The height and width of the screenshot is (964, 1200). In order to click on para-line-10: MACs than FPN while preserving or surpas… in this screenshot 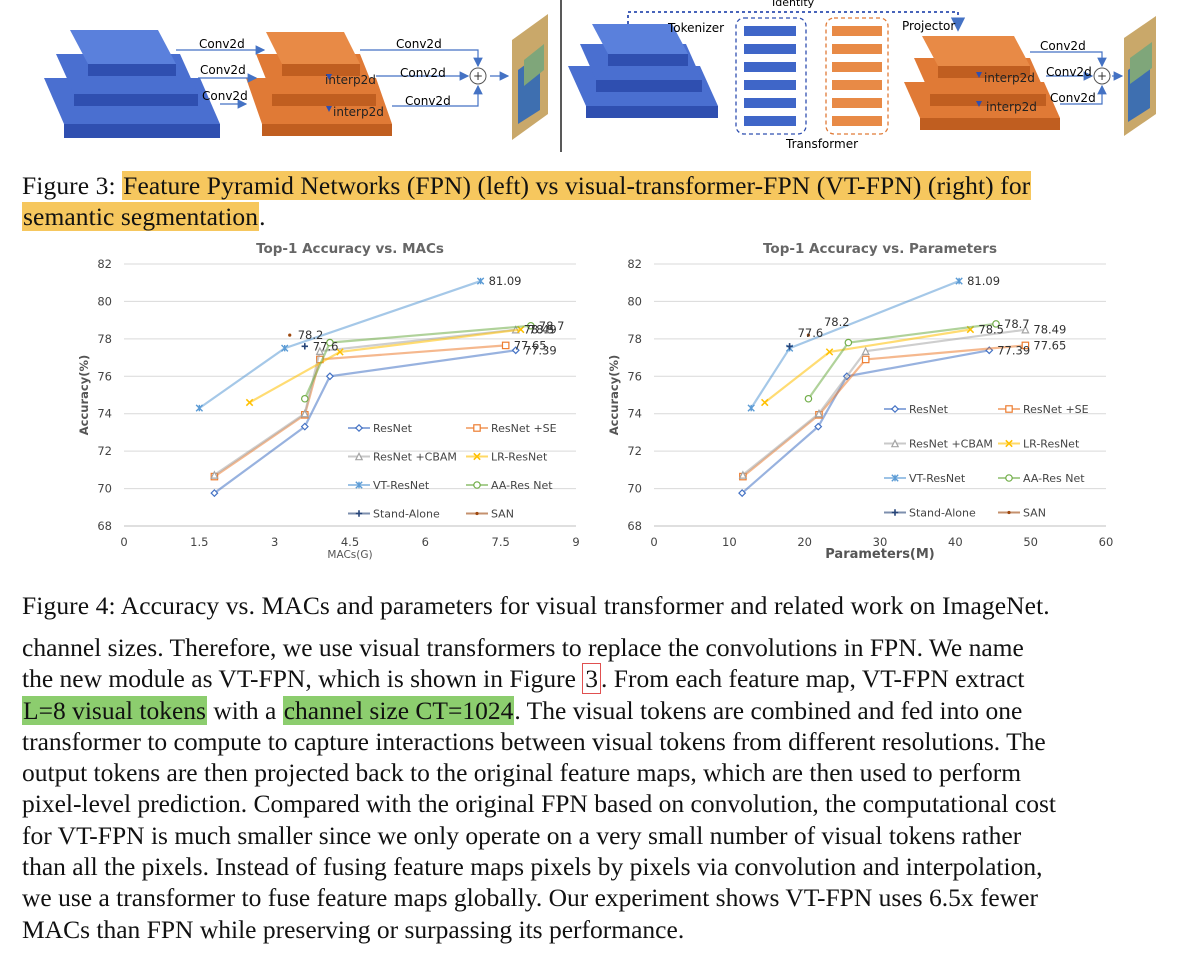, I will do `click(353, 929)`.